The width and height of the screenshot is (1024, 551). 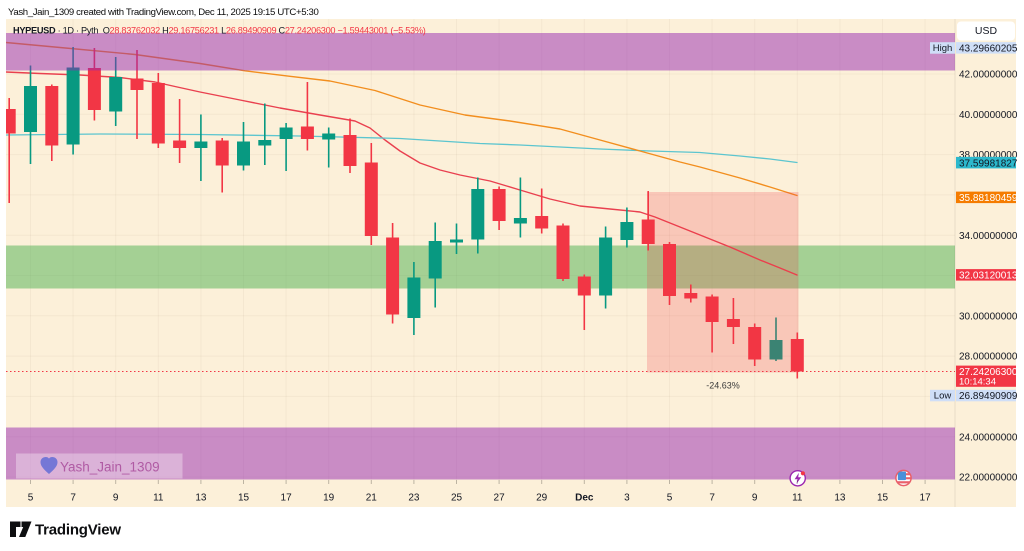 I want to click on svg-text: 10:14:34, so click(x=977, y=382).